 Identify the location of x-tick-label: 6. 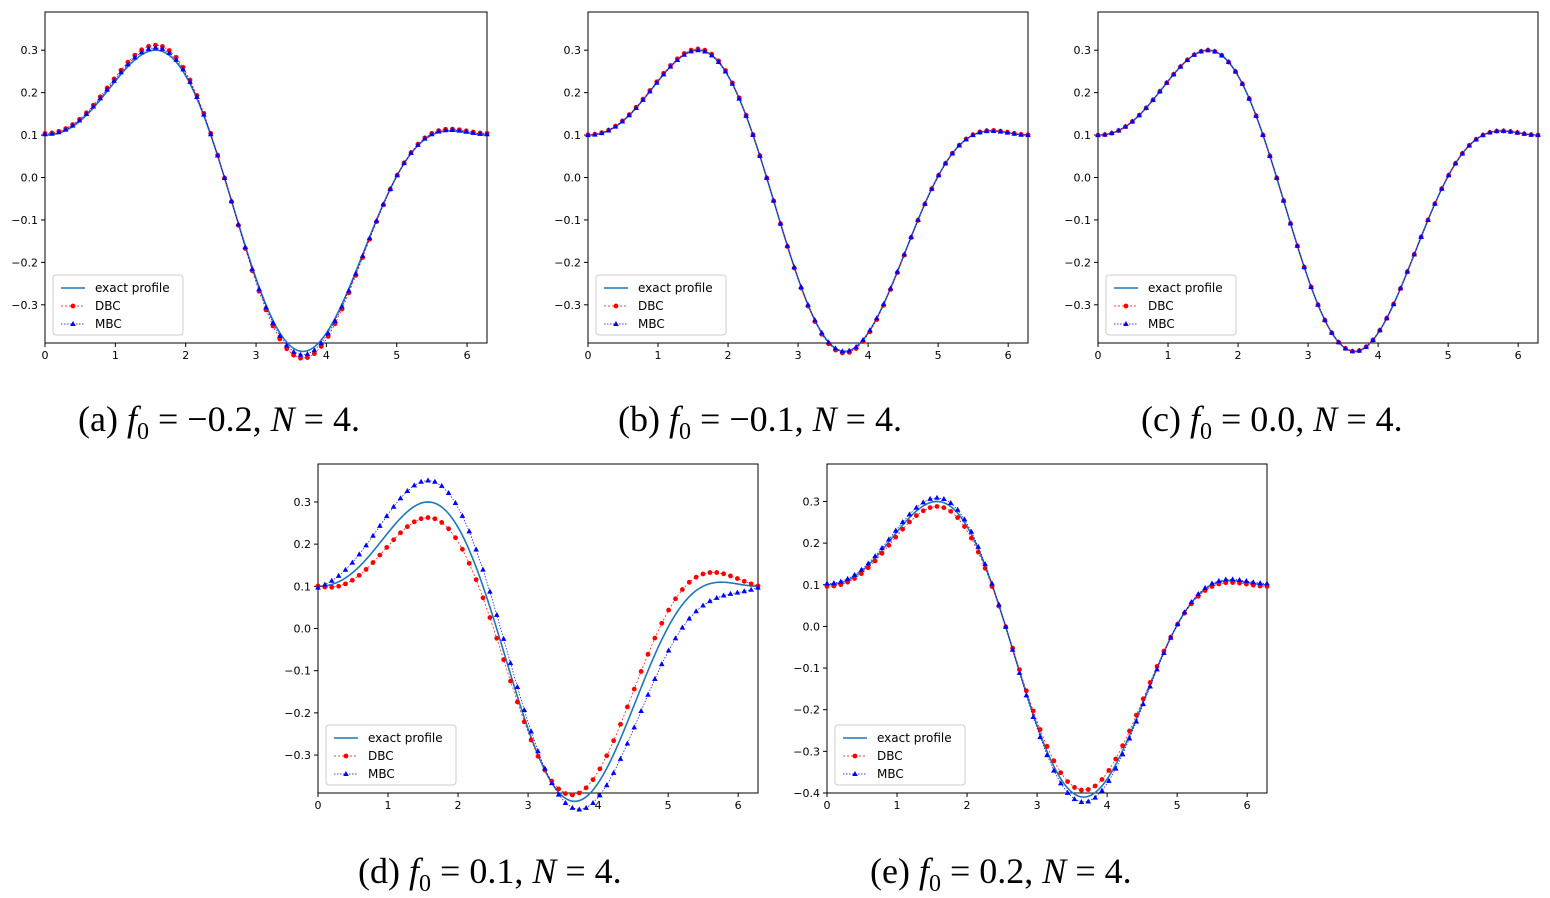
(738, 805).